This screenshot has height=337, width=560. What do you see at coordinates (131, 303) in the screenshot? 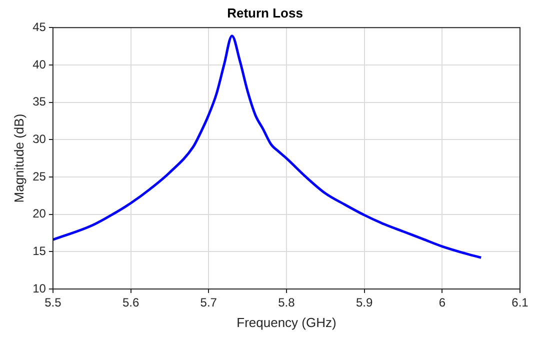
I see `x-tick-label: 5.6` at bounding box center [131, 303].